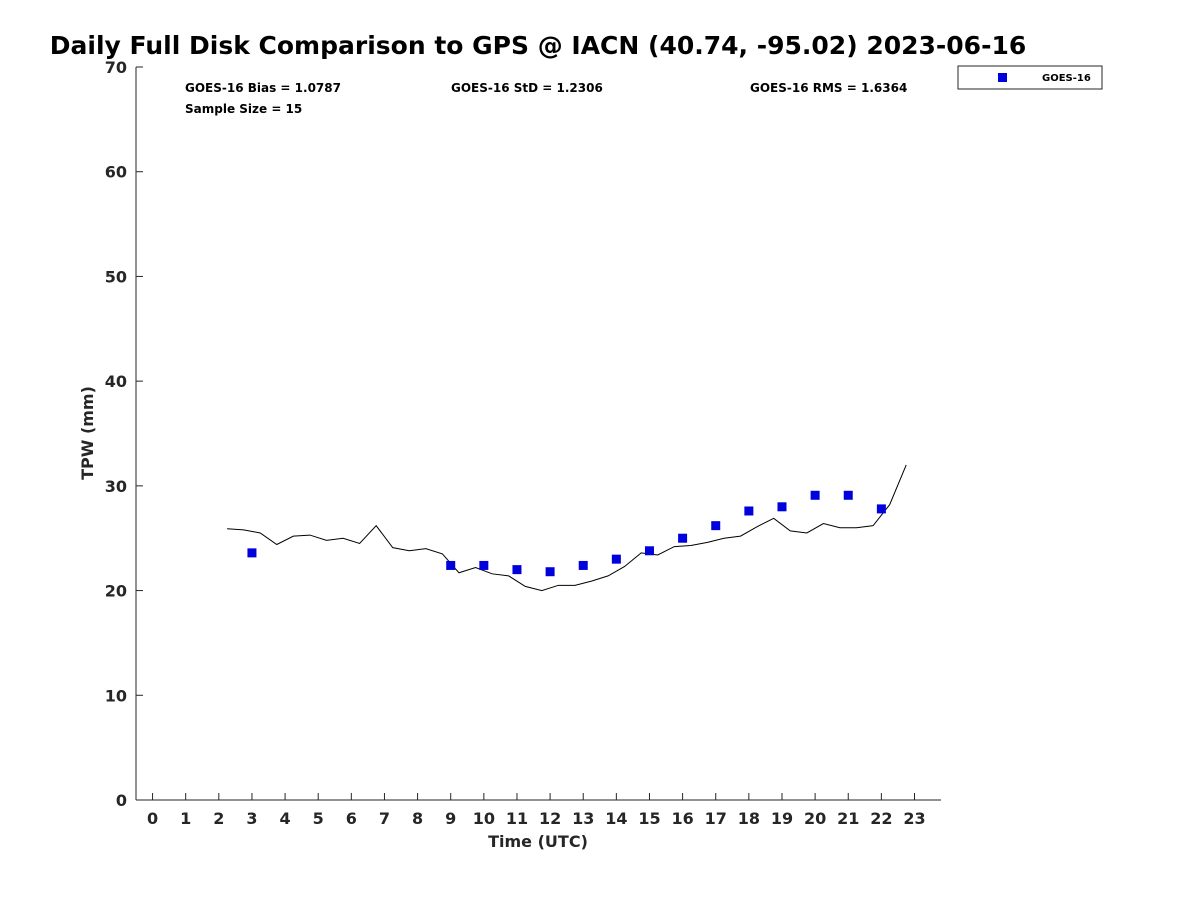 Image resolution: width=1200 pixels, height=900 pixels. Describe the element at coordinates (583, 818) in the screenshot. I see `x-tick-label: 13` at that location.